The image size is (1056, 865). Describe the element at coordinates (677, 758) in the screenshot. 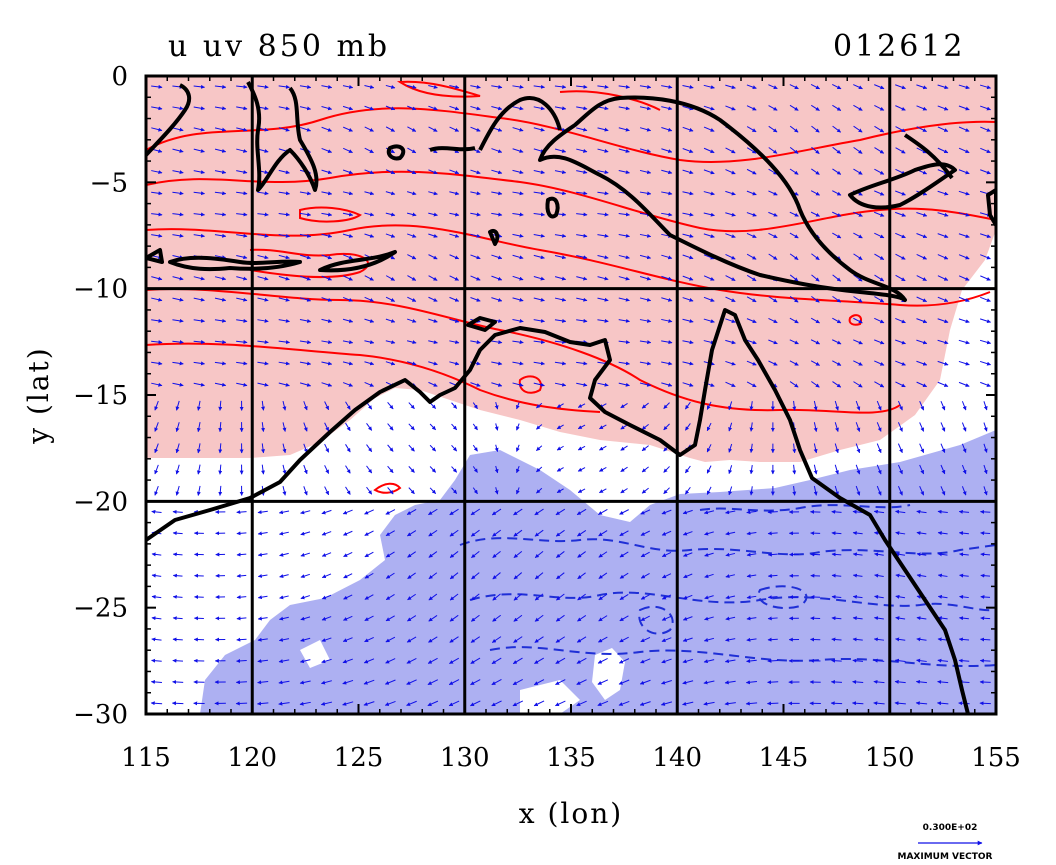

I see `x-tick-label: 140` at that location.